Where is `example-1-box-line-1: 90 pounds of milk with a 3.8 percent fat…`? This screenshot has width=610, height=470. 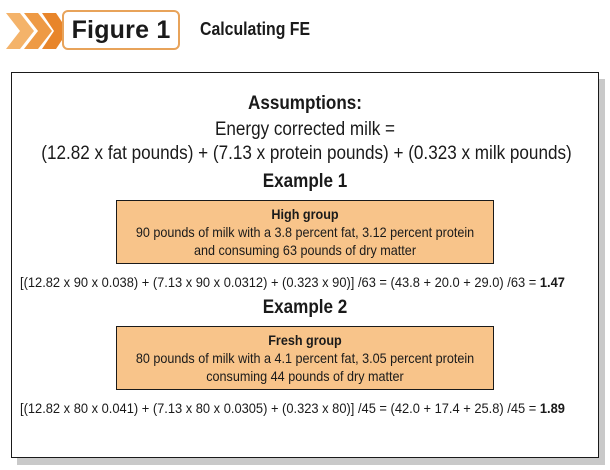
example-1-box-line-1: 90 pounds of milk with a 3.8 percent fat… is located at coordinates (305, 232).